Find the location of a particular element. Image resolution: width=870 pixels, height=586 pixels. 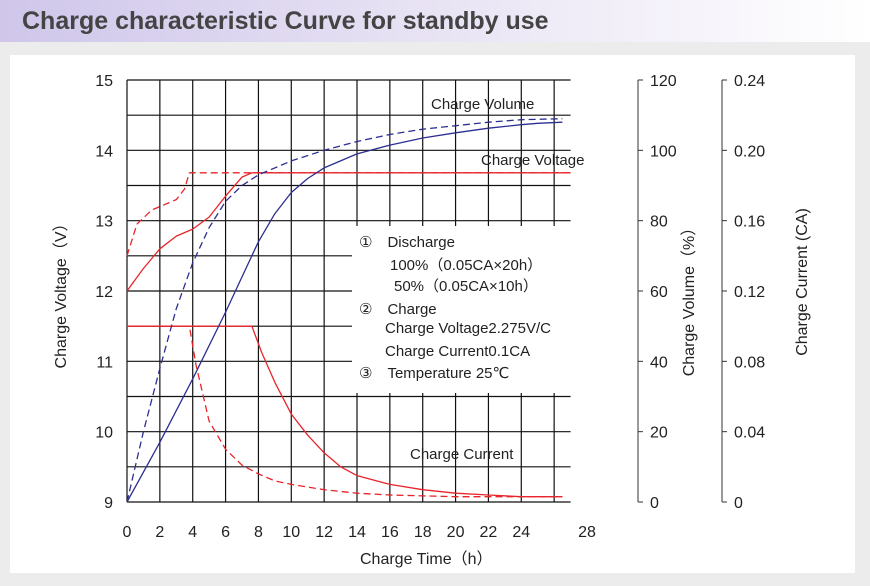

y-tick-label-voltage: 9 is located at coordinates (108, 503).